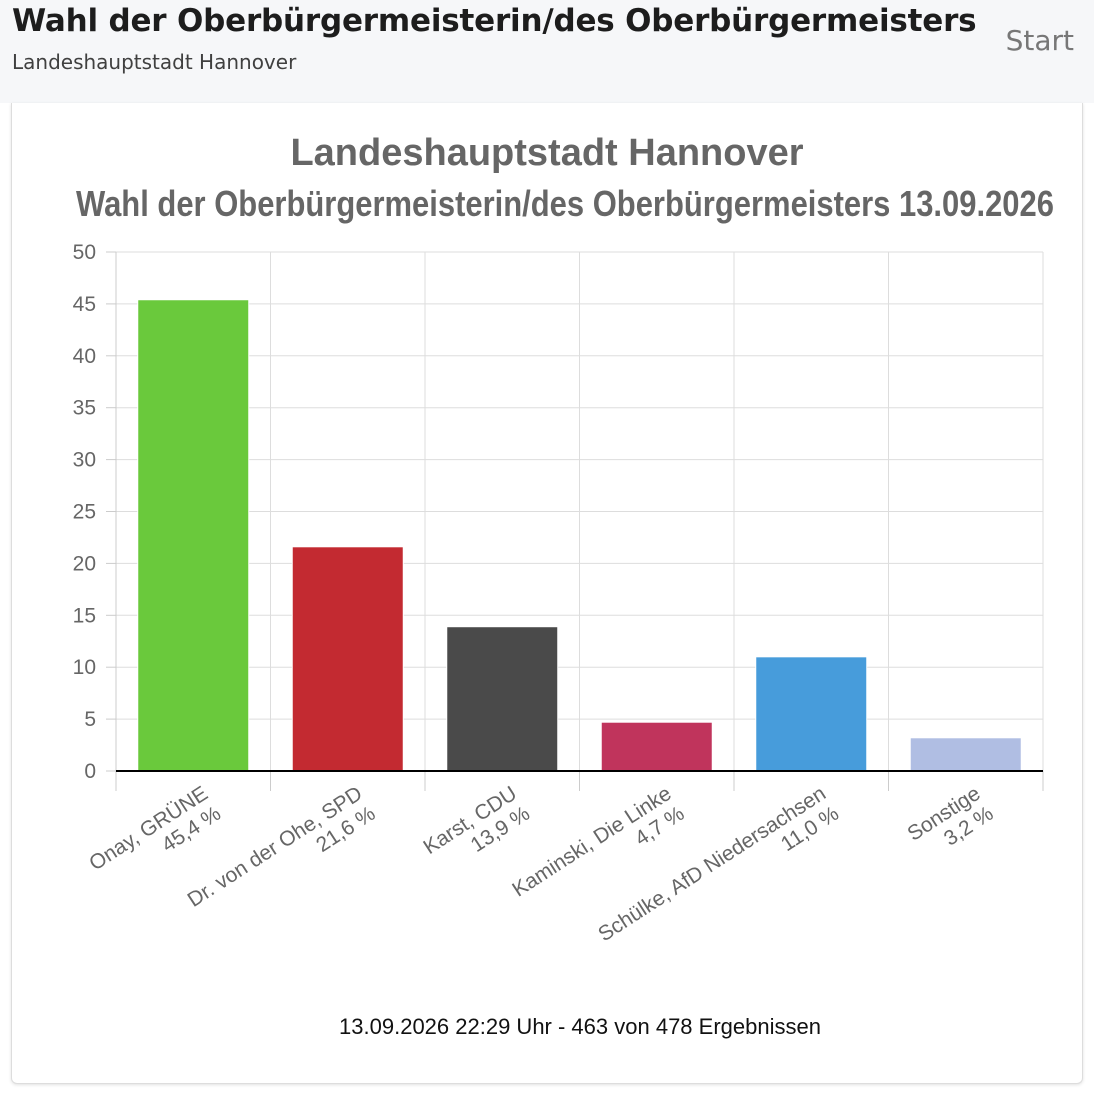  Describe the element at coordinates (950, 824) in the screenshot. I see `x-tick-label: Sonstige3,2 %` at that location.